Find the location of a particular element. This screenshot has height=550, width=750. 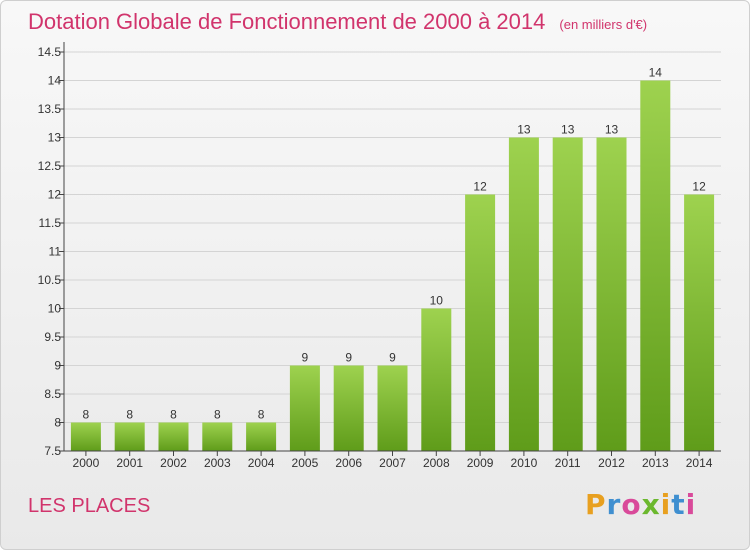

x-tick-label: 2002 is located at coordinates (173, 463).